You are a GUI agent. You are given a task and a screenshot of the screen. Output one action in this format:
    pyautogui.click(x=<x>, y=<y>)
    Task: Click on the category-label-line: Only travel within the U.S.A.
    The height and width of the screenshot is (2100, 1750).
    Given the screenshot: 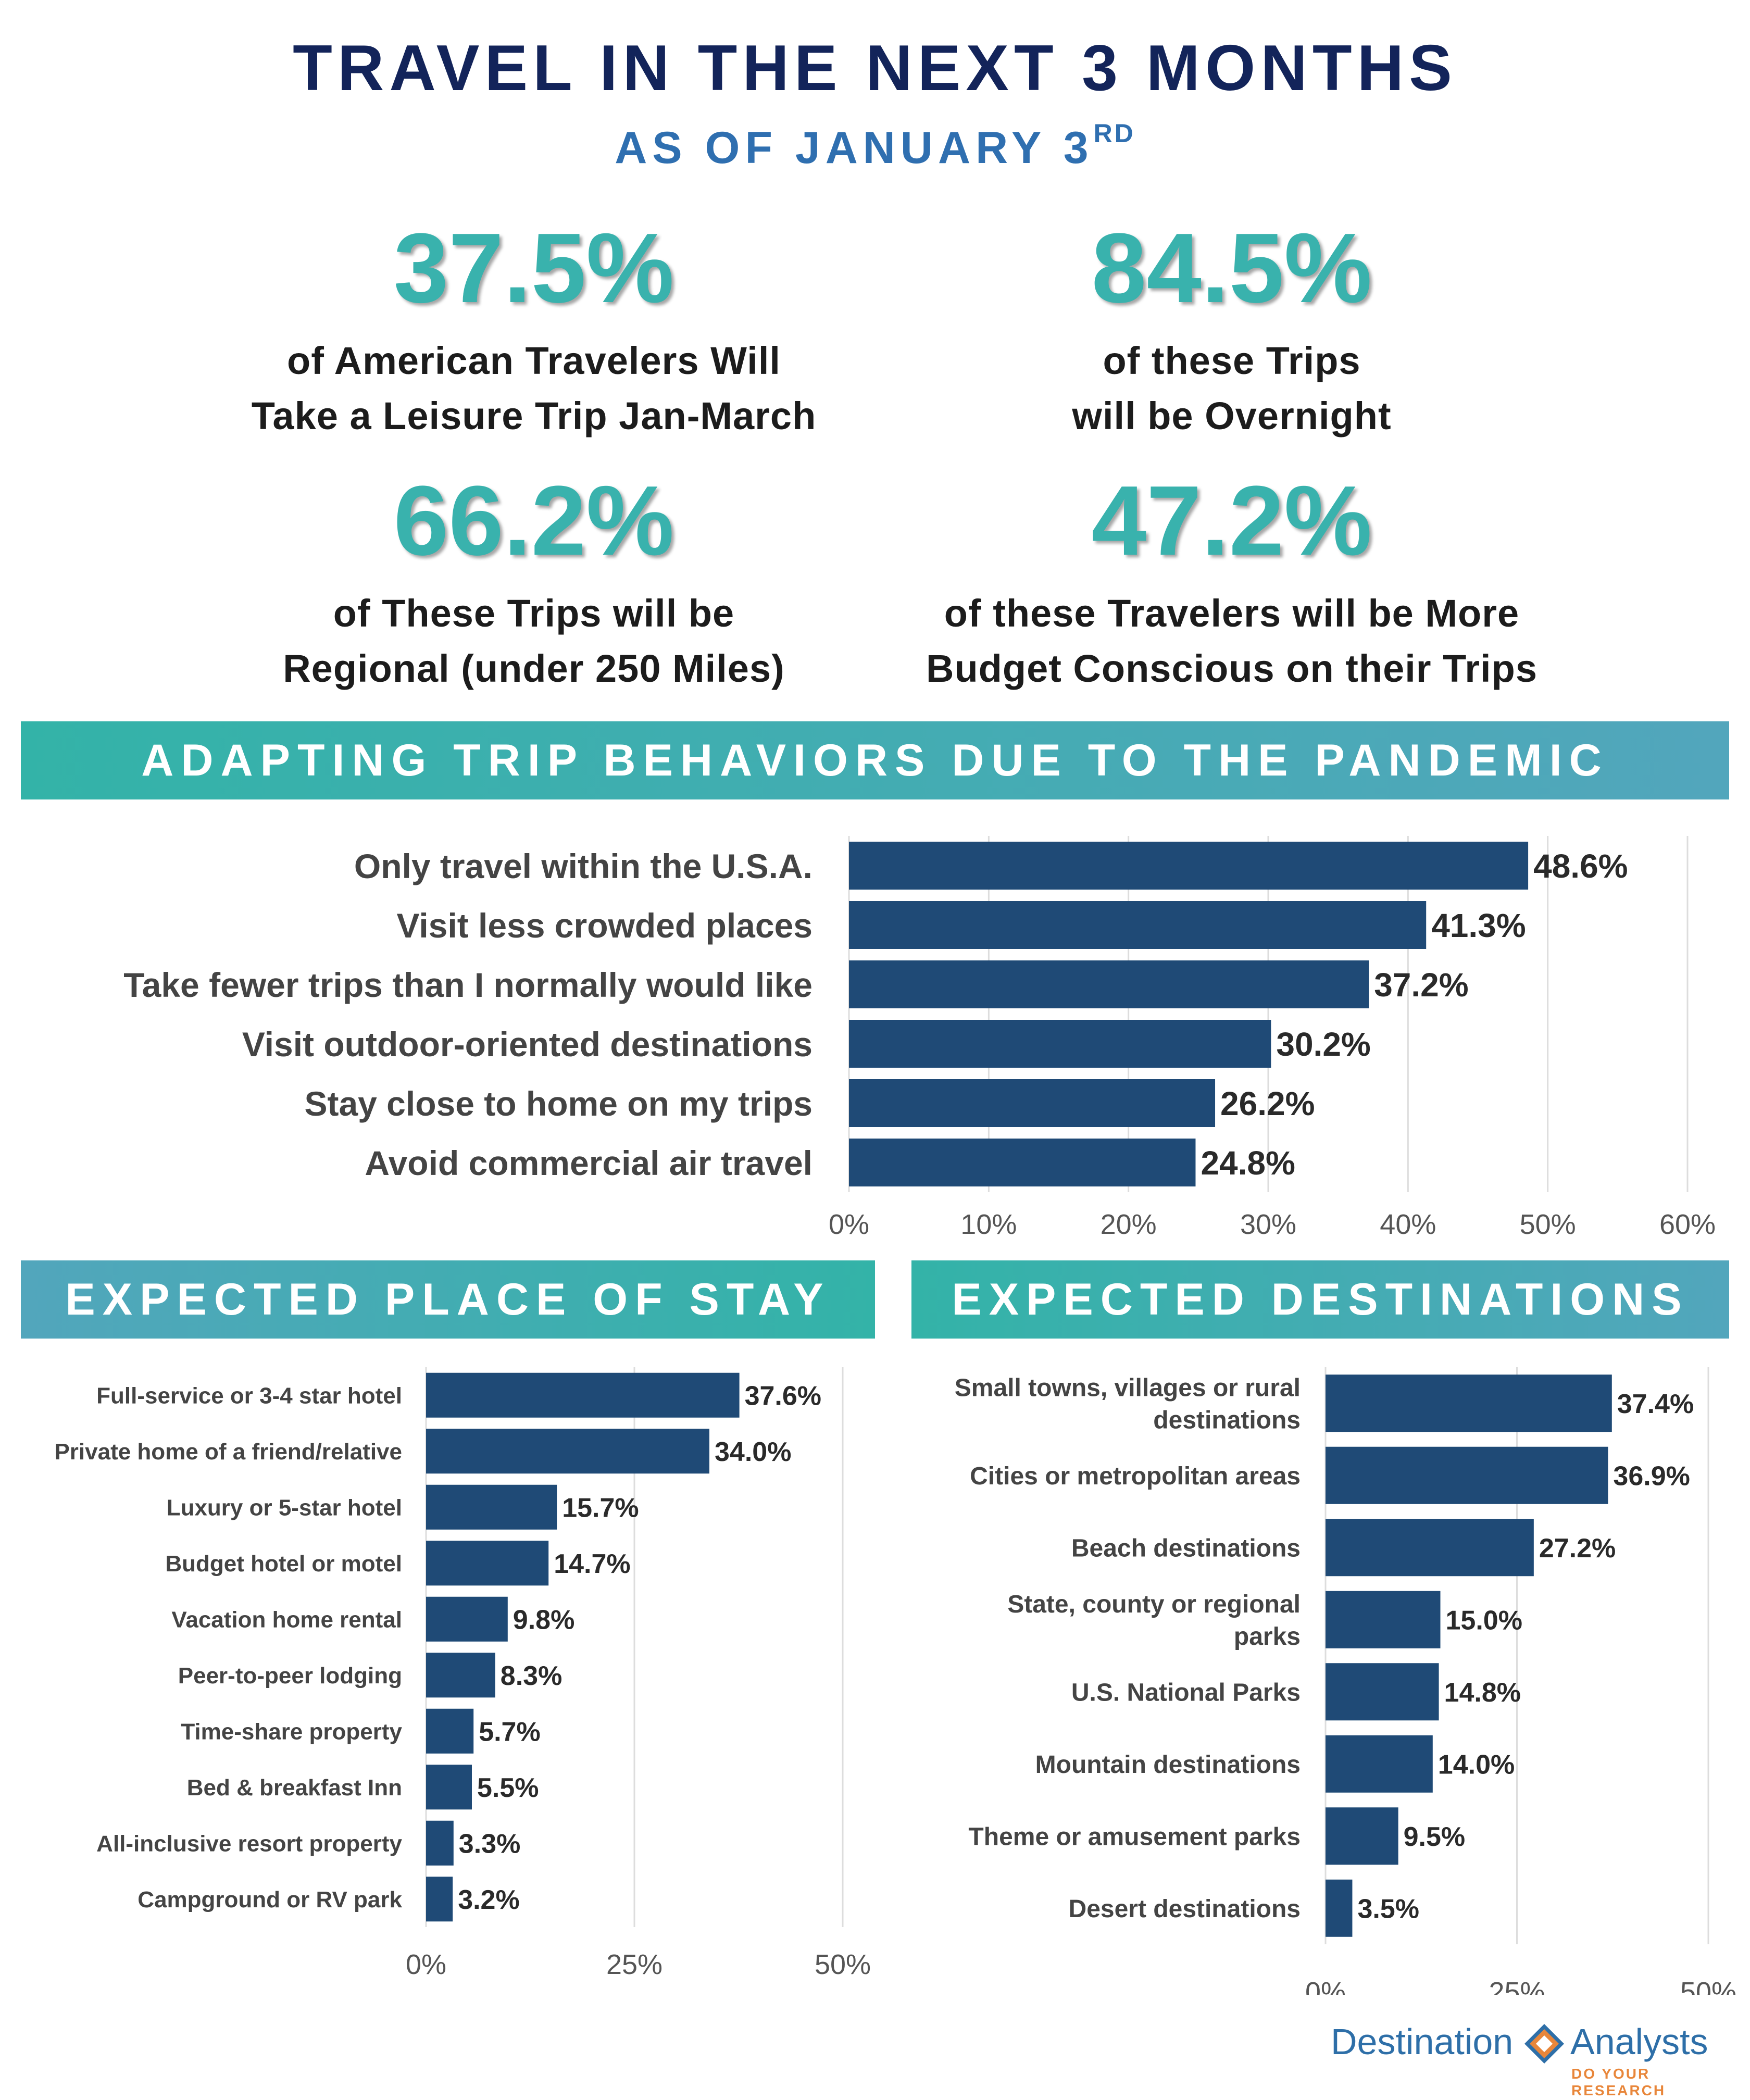 What is the action you would take?
    pyautogui.click(x=583, y=866)
    